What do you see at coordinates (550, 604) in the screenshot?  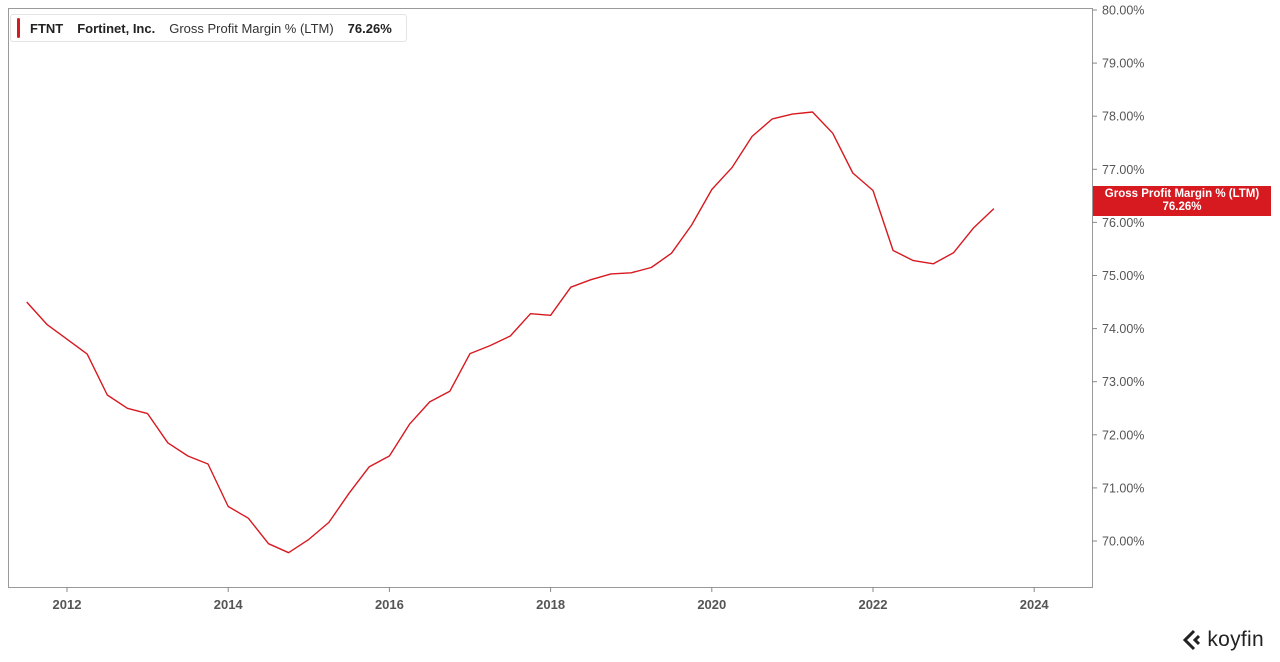 I see `x-tick-label: 2018` at bounding box center [550, 604].